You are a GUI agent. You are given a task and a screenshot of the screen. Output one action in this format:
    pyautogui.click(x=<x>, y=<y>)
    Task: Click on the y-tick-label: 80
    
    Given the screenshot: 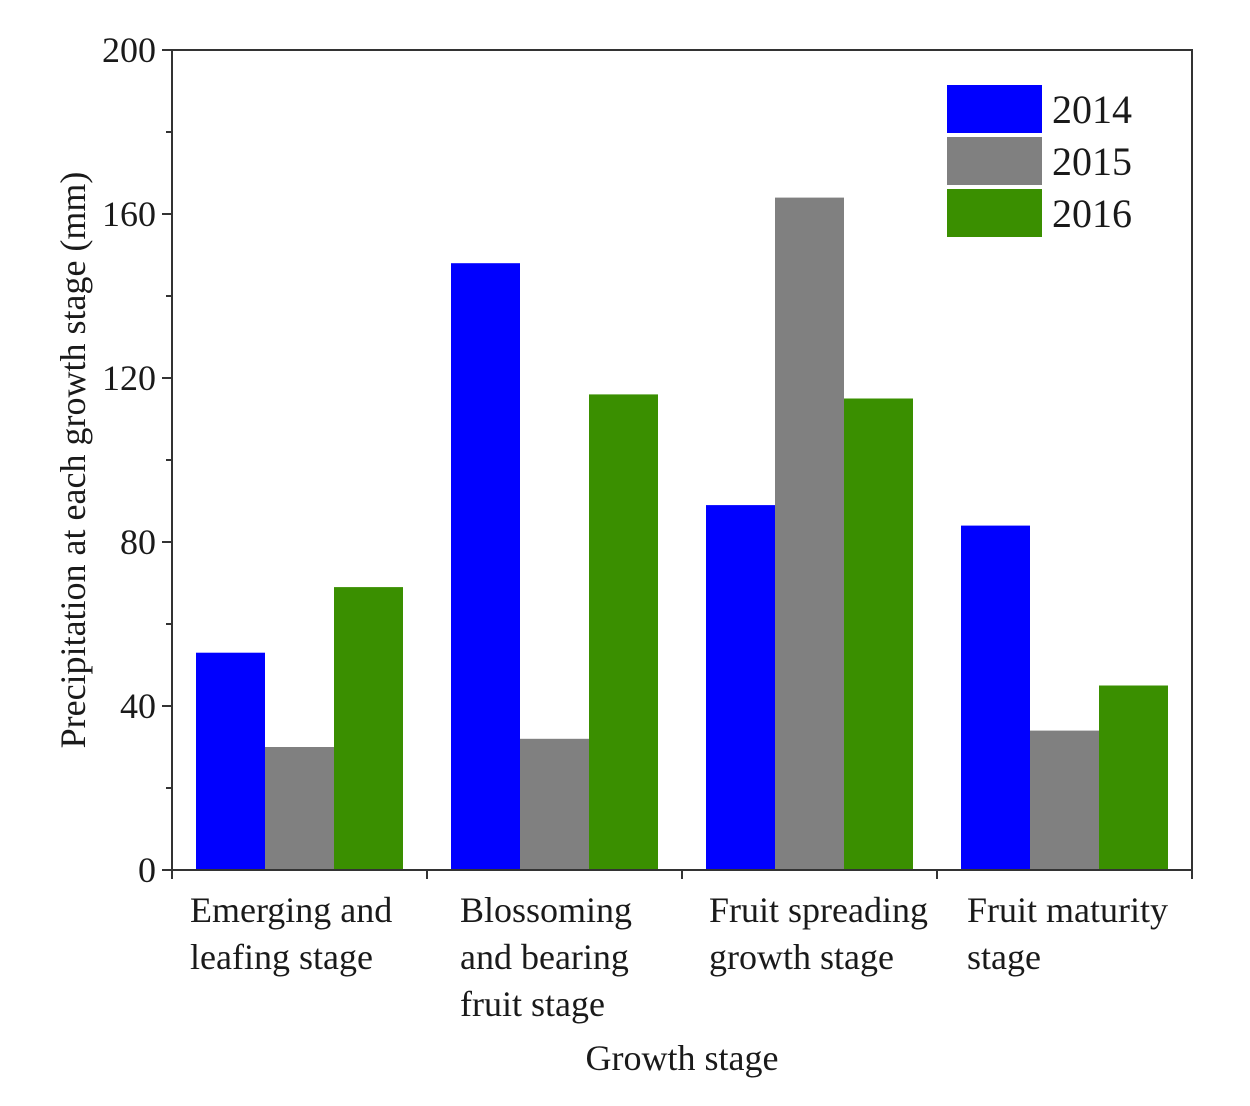 What is the action you would take?
    pyautogui.click(x=138, y=542)
    